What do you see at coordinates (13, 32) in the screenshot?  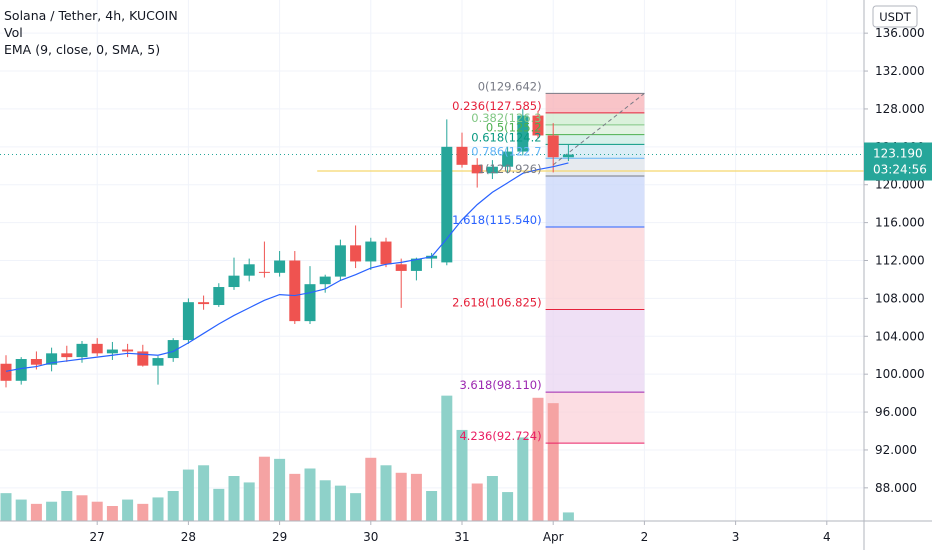 I see `legend-volume: Vol` at bounding box center [13, 32].